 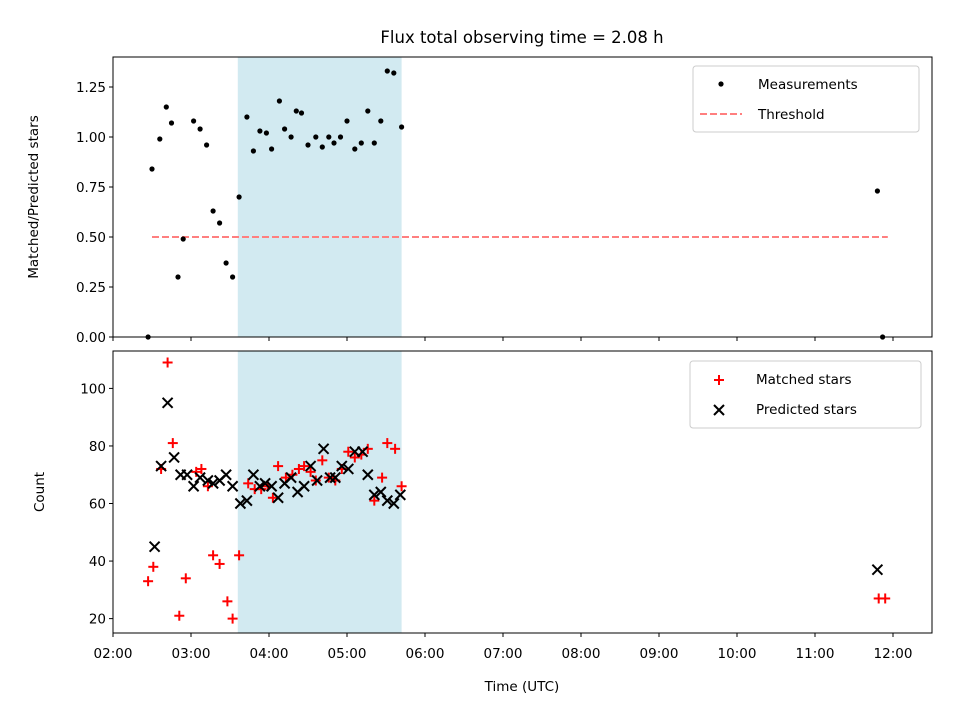 What do you see at coordinates (503, 339) in the screenshot?
I see `top-x-ticks` at bounding box center [503, 339].